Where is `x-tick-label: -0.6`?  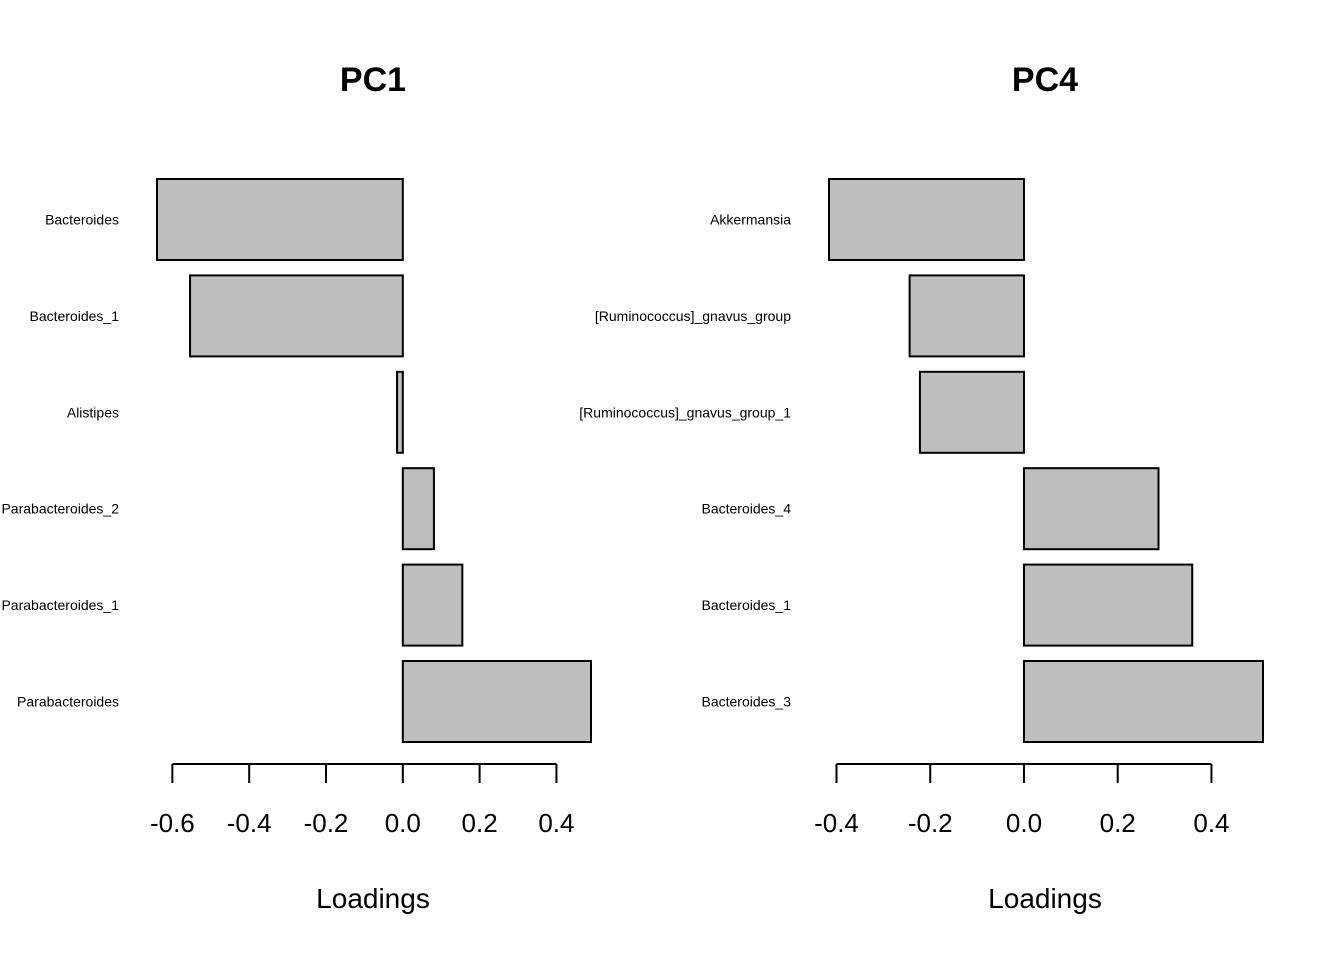 x-tick-label: -0.6 is located at coordinates (172, 823).